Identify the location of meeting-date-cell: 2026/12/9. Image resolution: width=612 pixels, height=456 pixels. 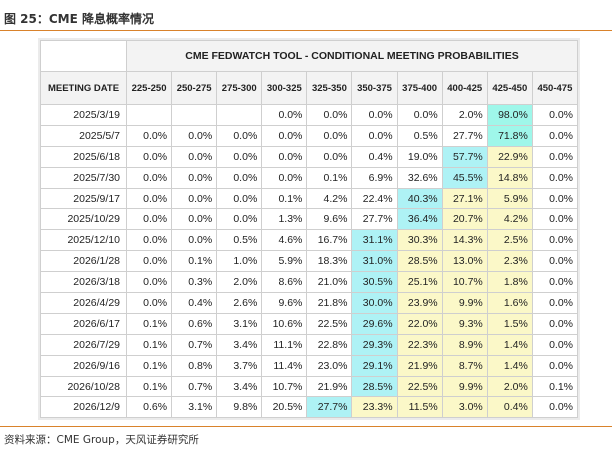
(83, 407).